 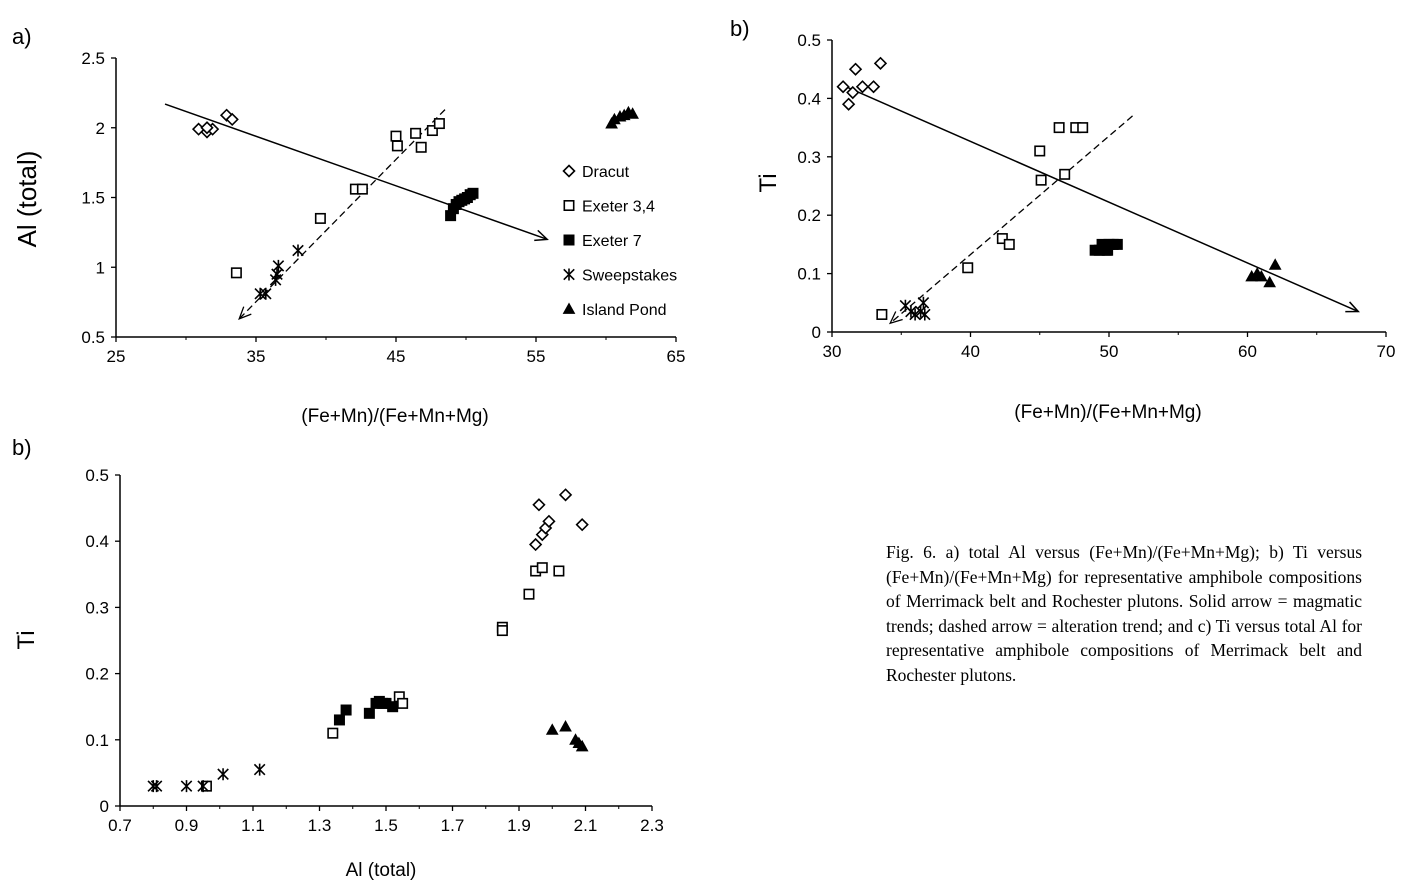 I want to click on legend-label: Dracut, so click(x=606, y=172).